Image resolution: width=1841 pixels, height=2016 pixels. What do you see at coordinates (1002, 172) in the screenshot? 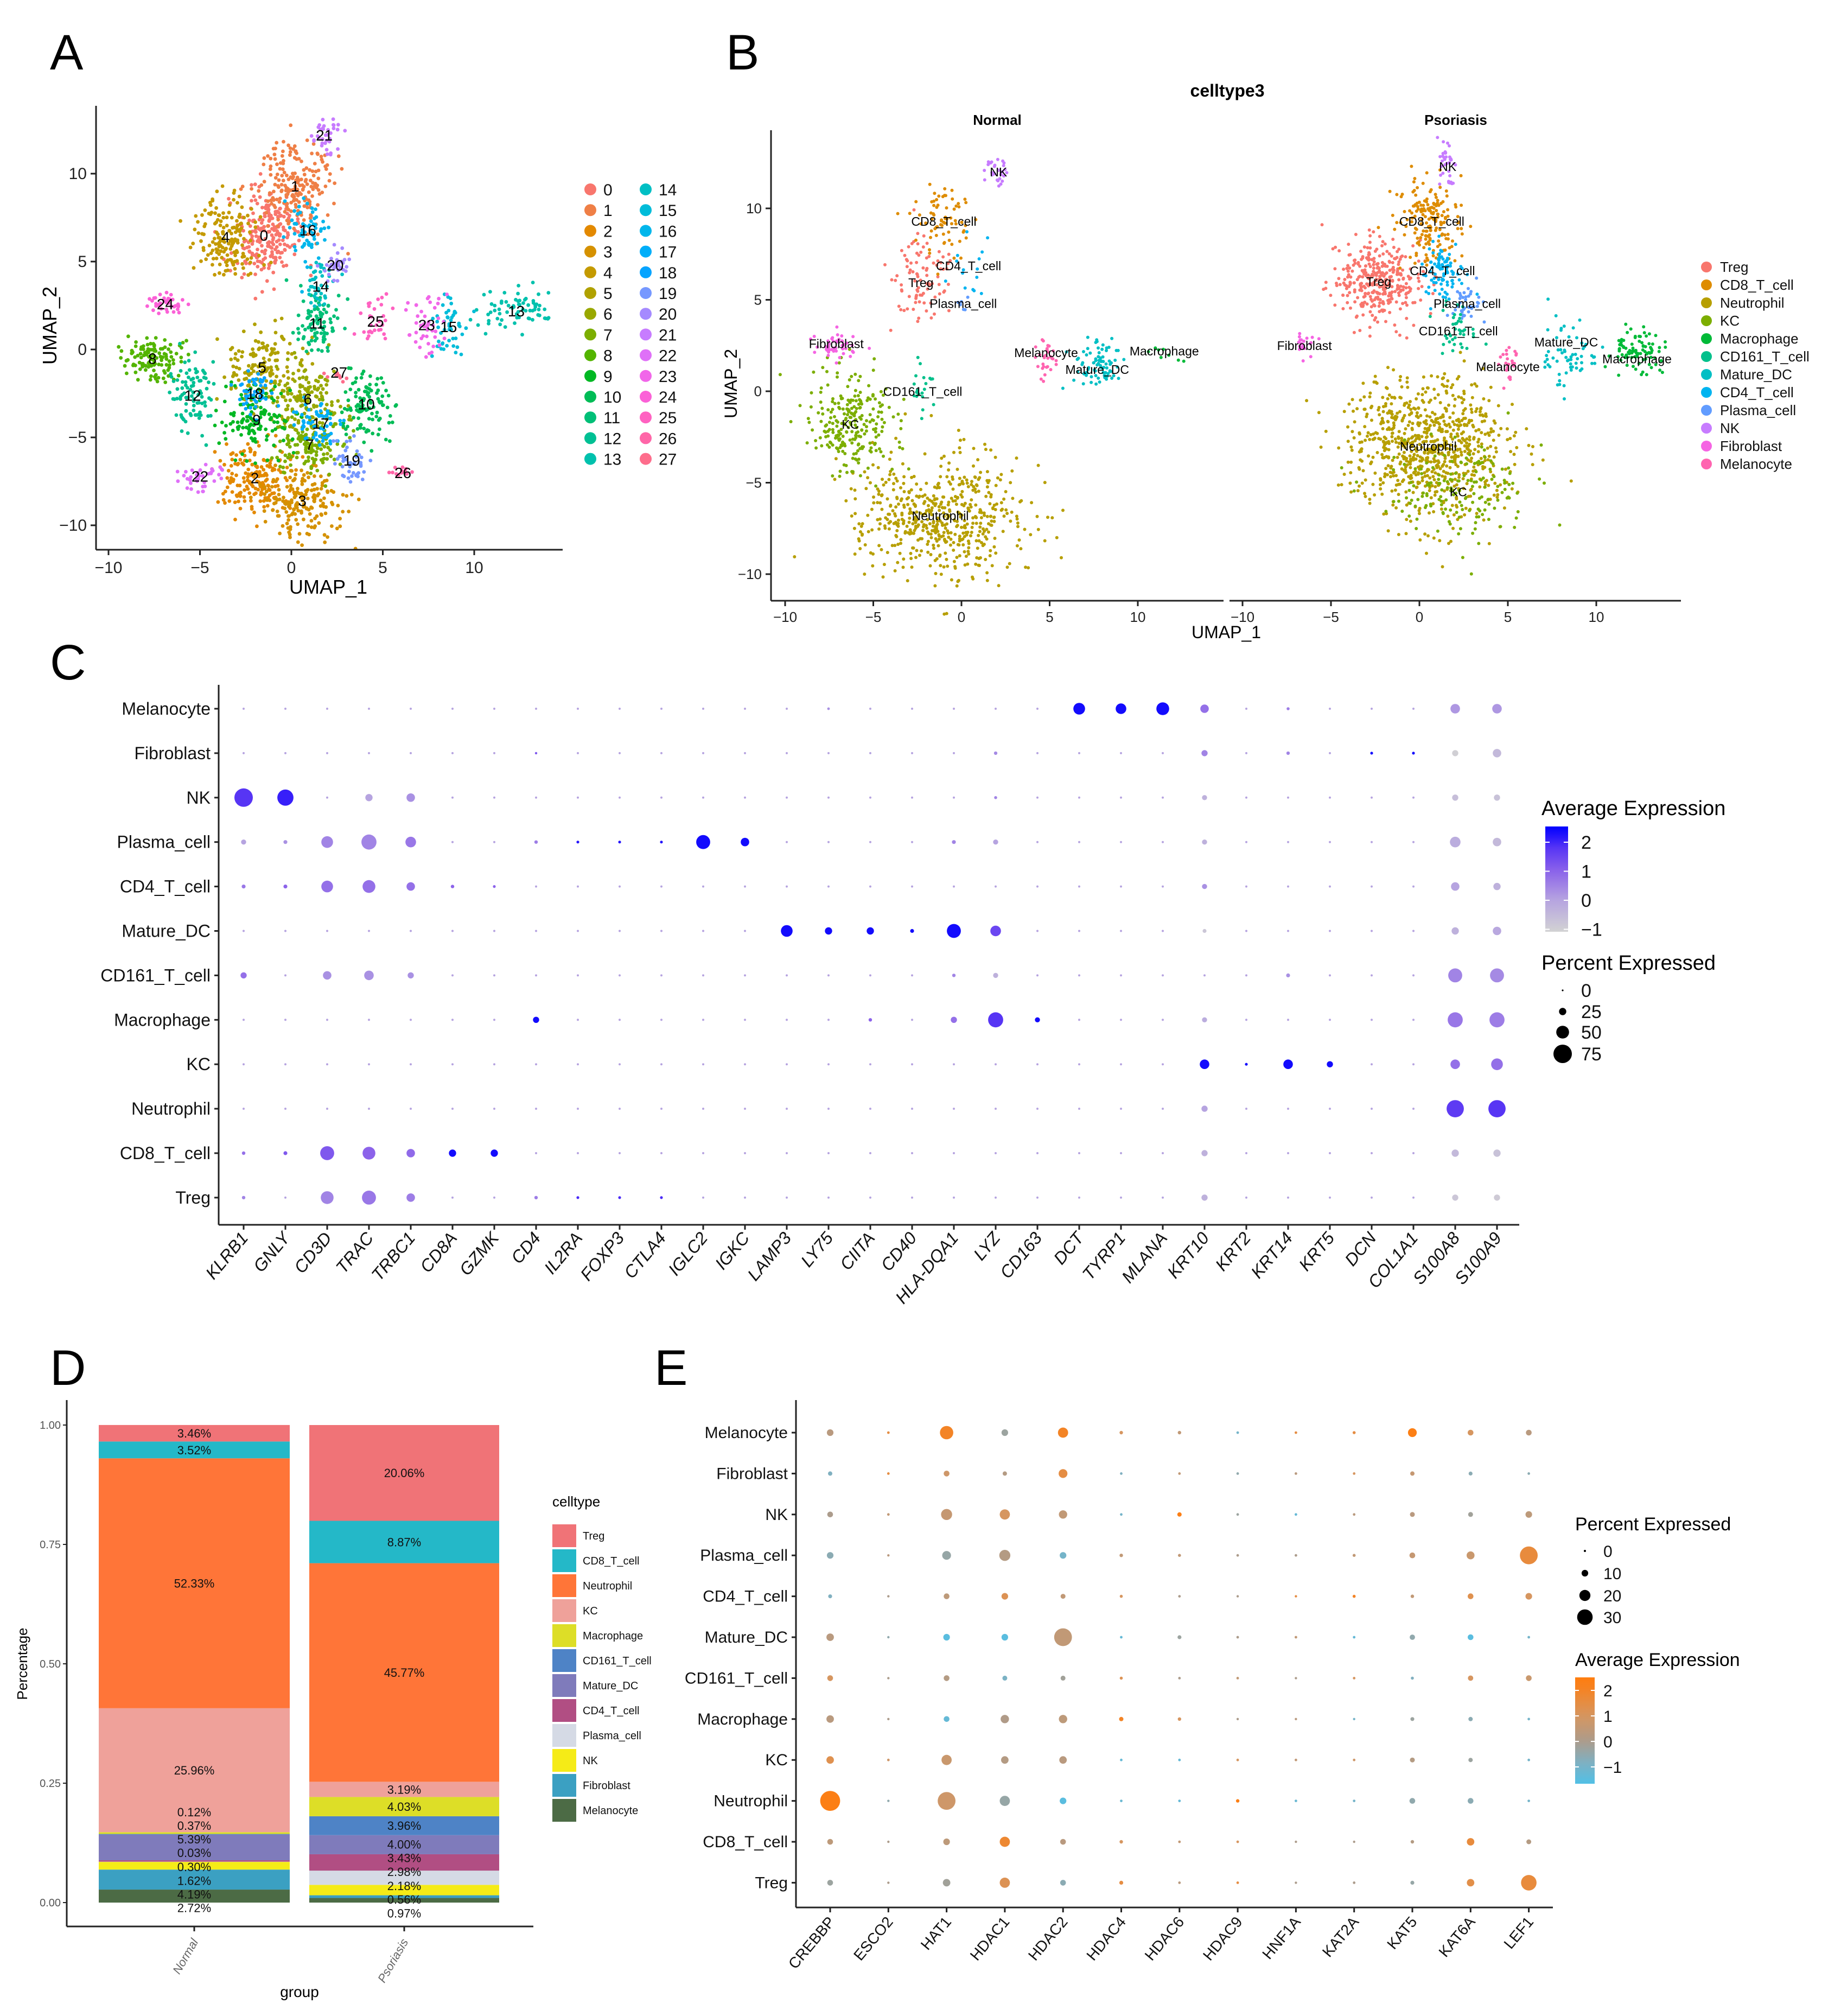
I see `umap-point-nk` at bounding box center [1002, 172].